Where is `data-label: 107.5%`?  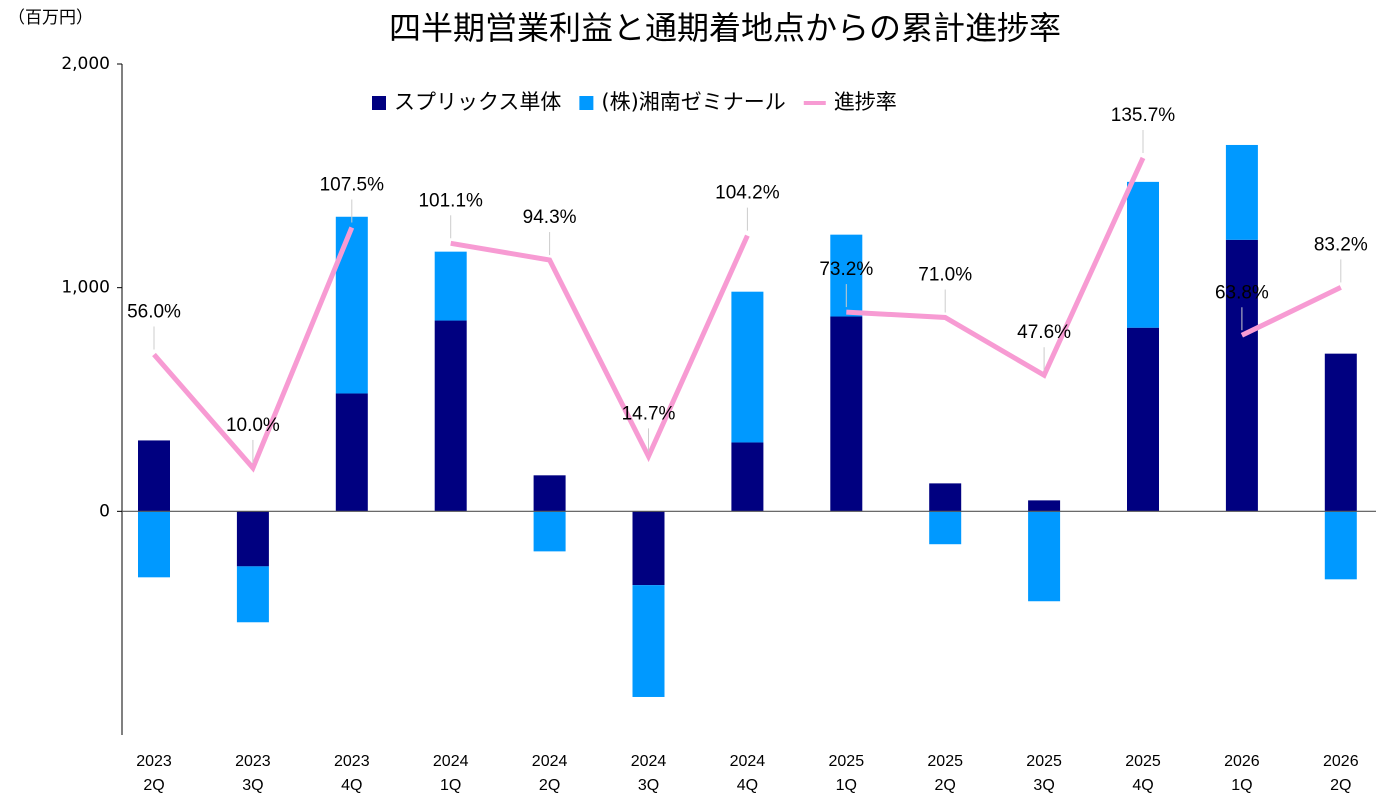
data-label: 107.5% is located at coordinates (352, 185).